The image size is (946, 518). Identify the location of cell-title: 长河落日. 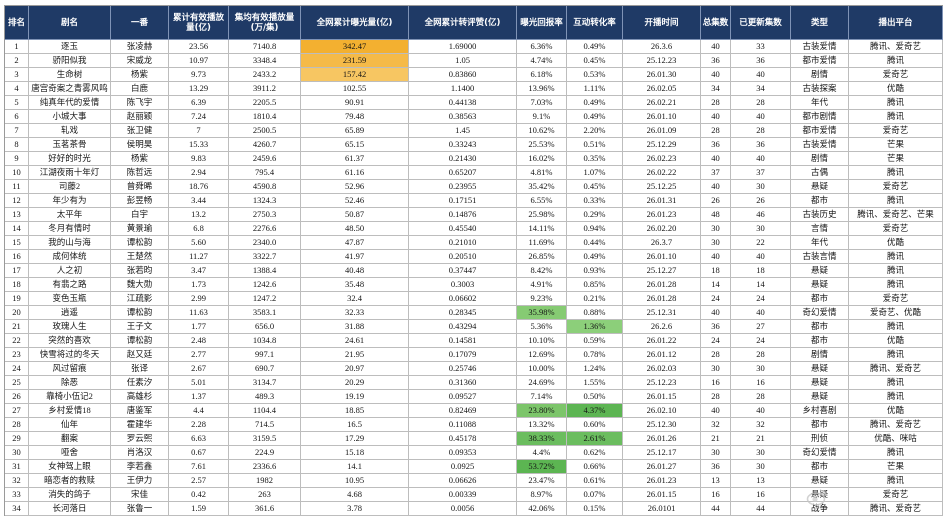
(70, 509).